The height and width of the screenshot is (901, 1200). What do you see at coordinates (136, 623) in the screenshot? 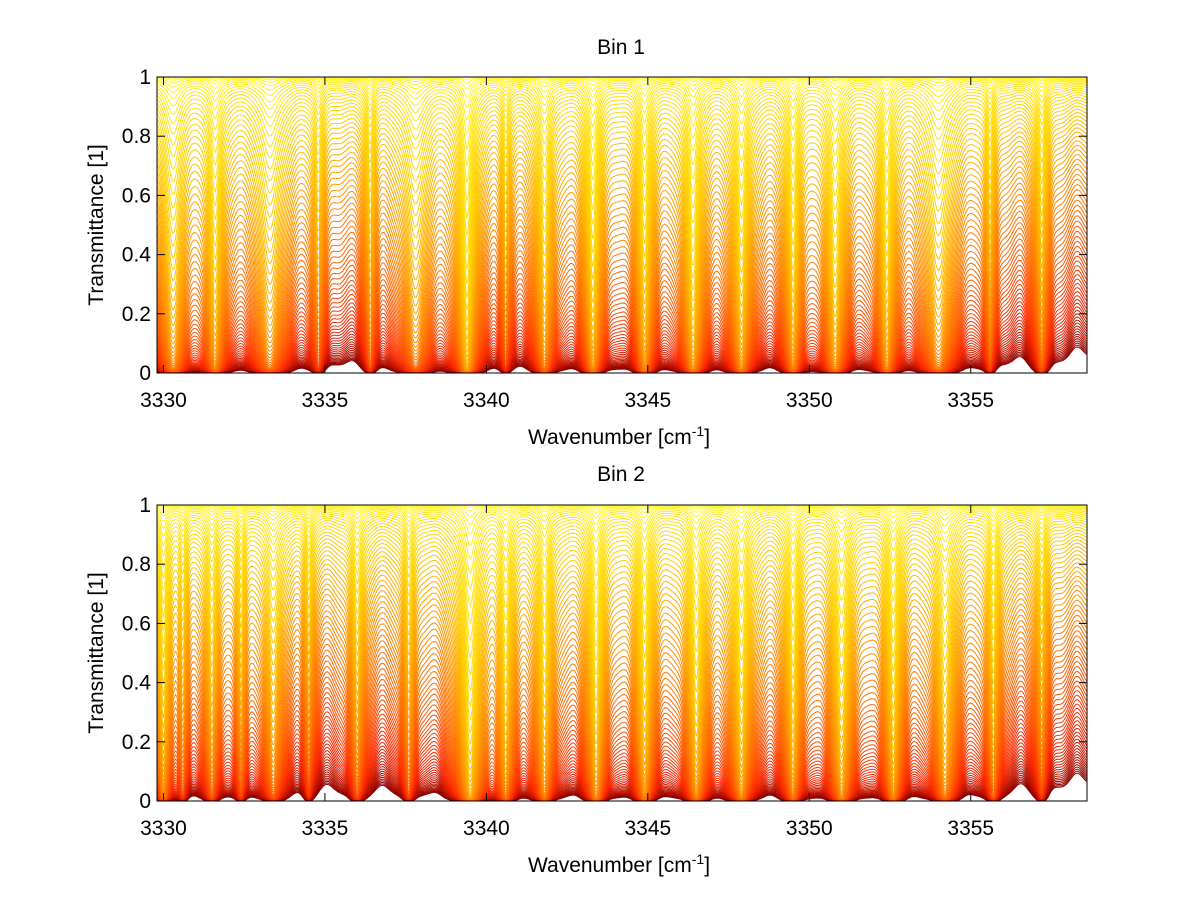
I see `y-tick-label: 0.6` at bounding box center [136, 623].